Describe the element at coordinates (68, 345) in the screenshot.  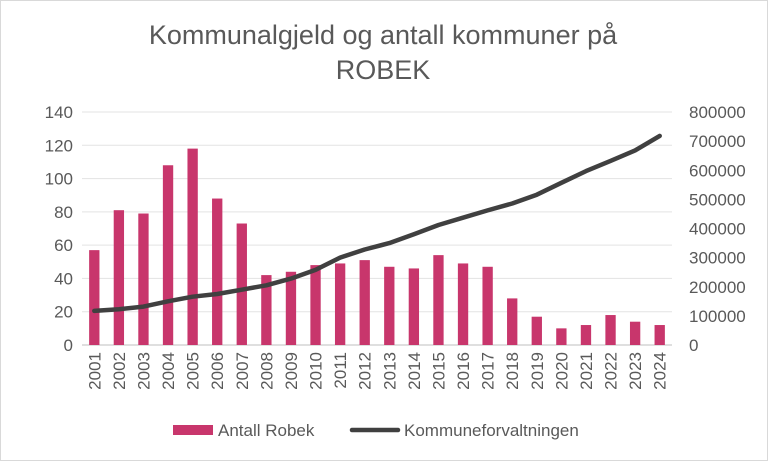
I see `y-left-tick-label: 0` at that location.